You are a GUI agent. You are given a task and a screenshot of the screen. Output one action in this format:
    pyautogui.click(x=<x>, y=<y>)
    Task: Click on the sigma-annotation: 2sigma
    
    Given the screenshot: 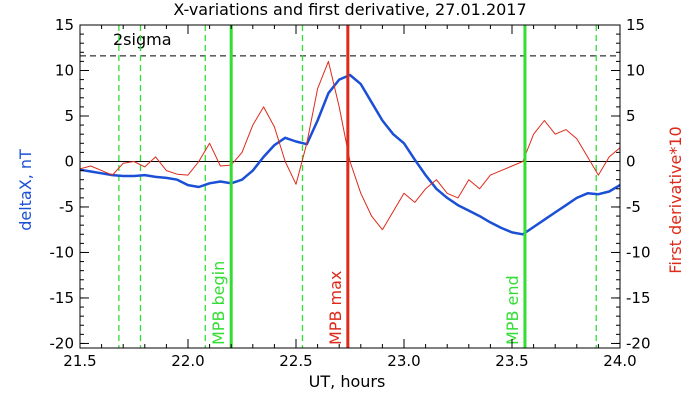 What is the action you would take?
    pyautogui.click(x=142, y=39)
    